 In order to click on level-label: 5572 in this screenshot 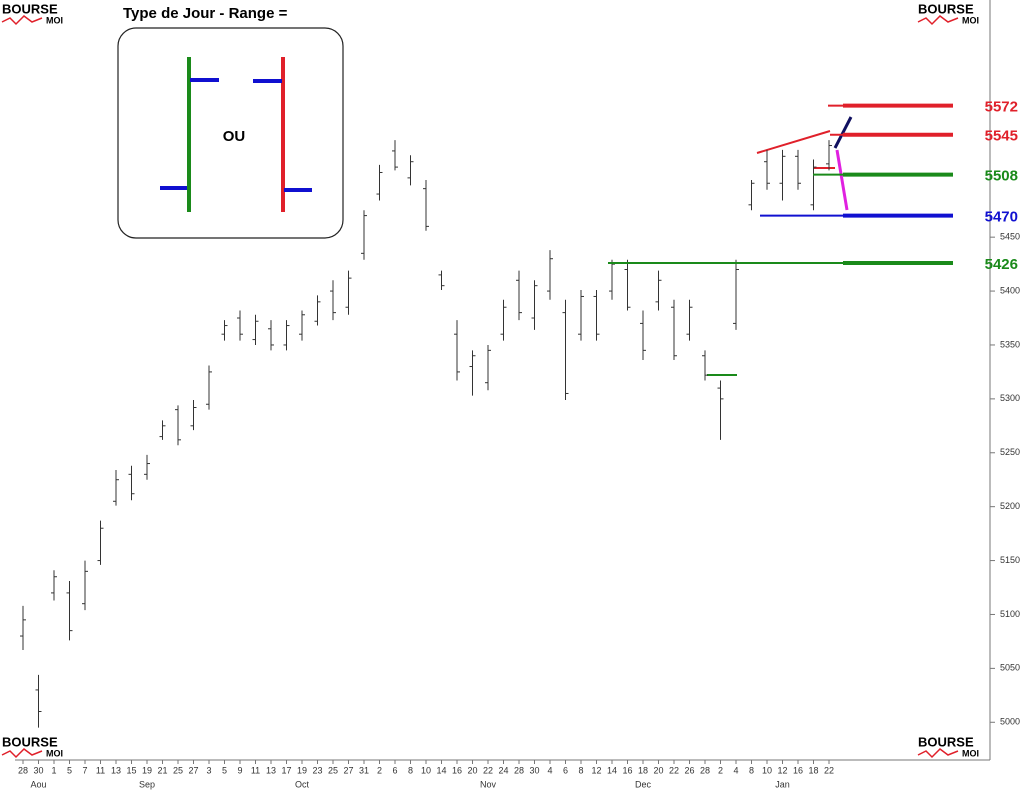, I will do `click(1001, 107)`.